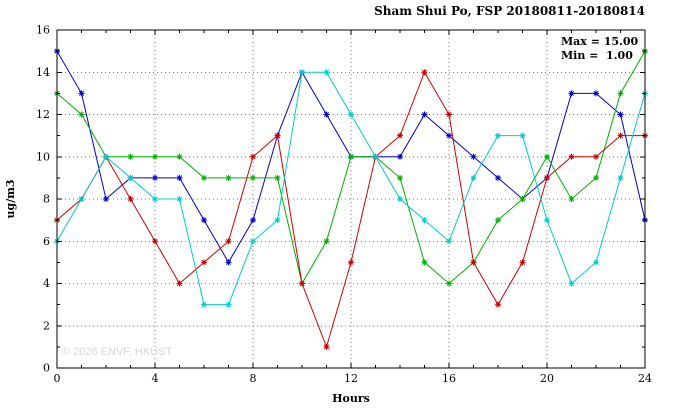  What do you see at coordinates (46, 283) in the screenshot?
I see `y-tick-label: 4` at bounding box center [46, 283].